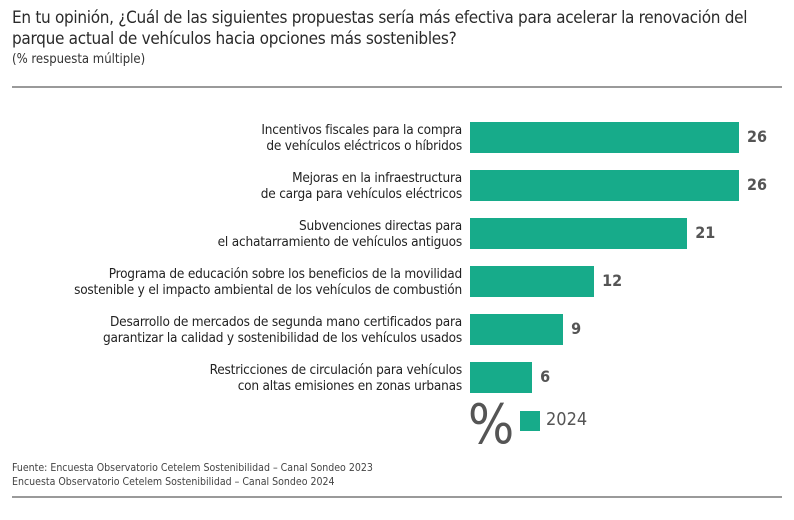  What do you see at coordinates (380, 226) in the screenshot?
I see `category-label-line: Subvenciones directas para` at bounding box center [380, 226].